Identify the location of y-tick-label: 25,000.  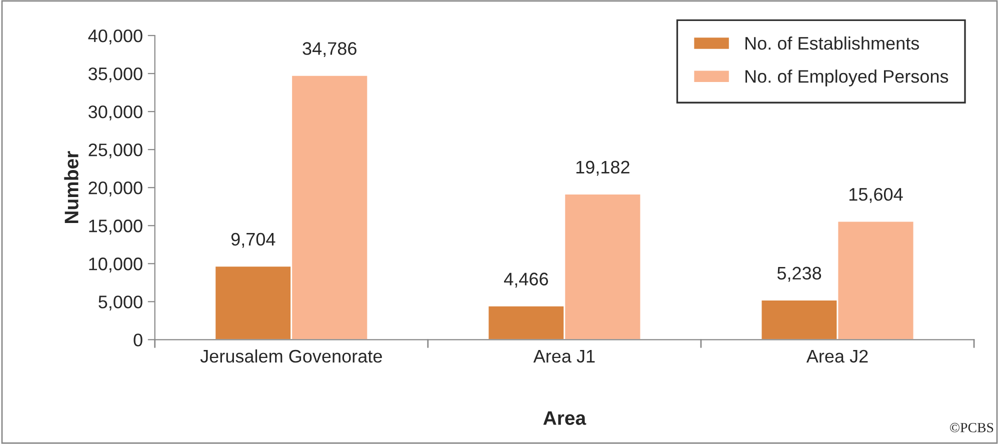
(115, 151).